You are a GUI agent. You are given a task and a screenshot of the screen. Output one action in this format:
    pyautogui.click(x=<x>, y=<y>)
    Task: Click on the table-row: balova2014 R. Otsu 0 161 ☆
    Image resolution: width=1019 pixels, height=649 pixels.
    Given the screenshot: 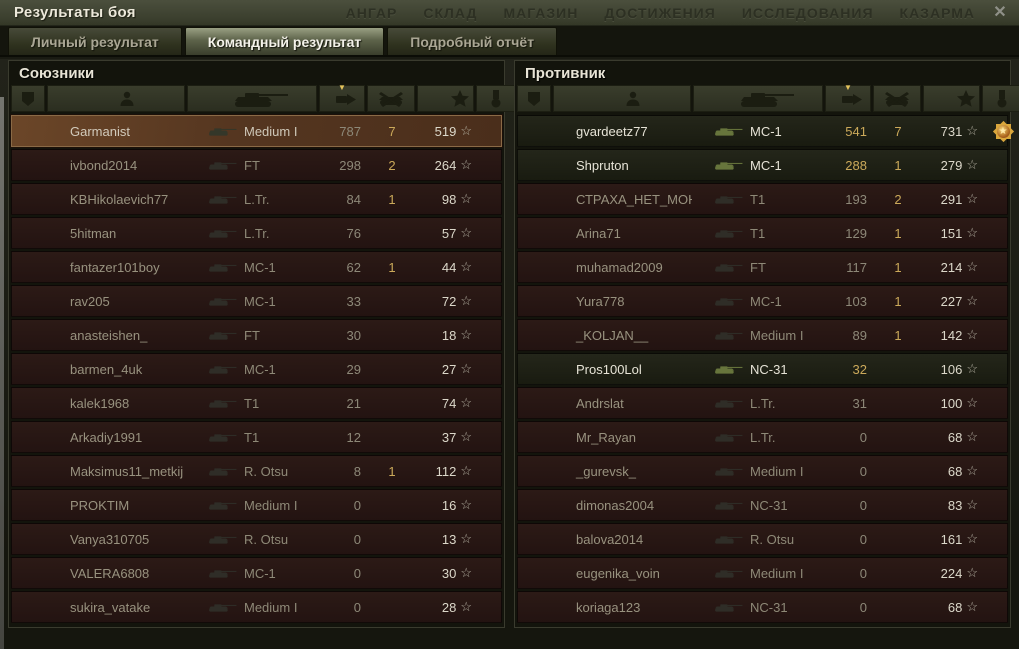 What is the action you would take?
    pyautogui.click(x=762, y=539)
    